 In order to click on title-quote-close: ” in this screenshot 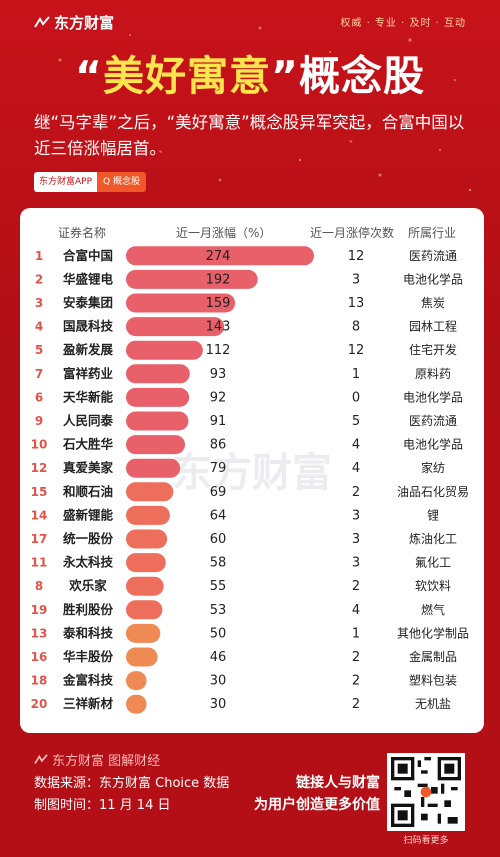, I will do `click(285, 76)`.